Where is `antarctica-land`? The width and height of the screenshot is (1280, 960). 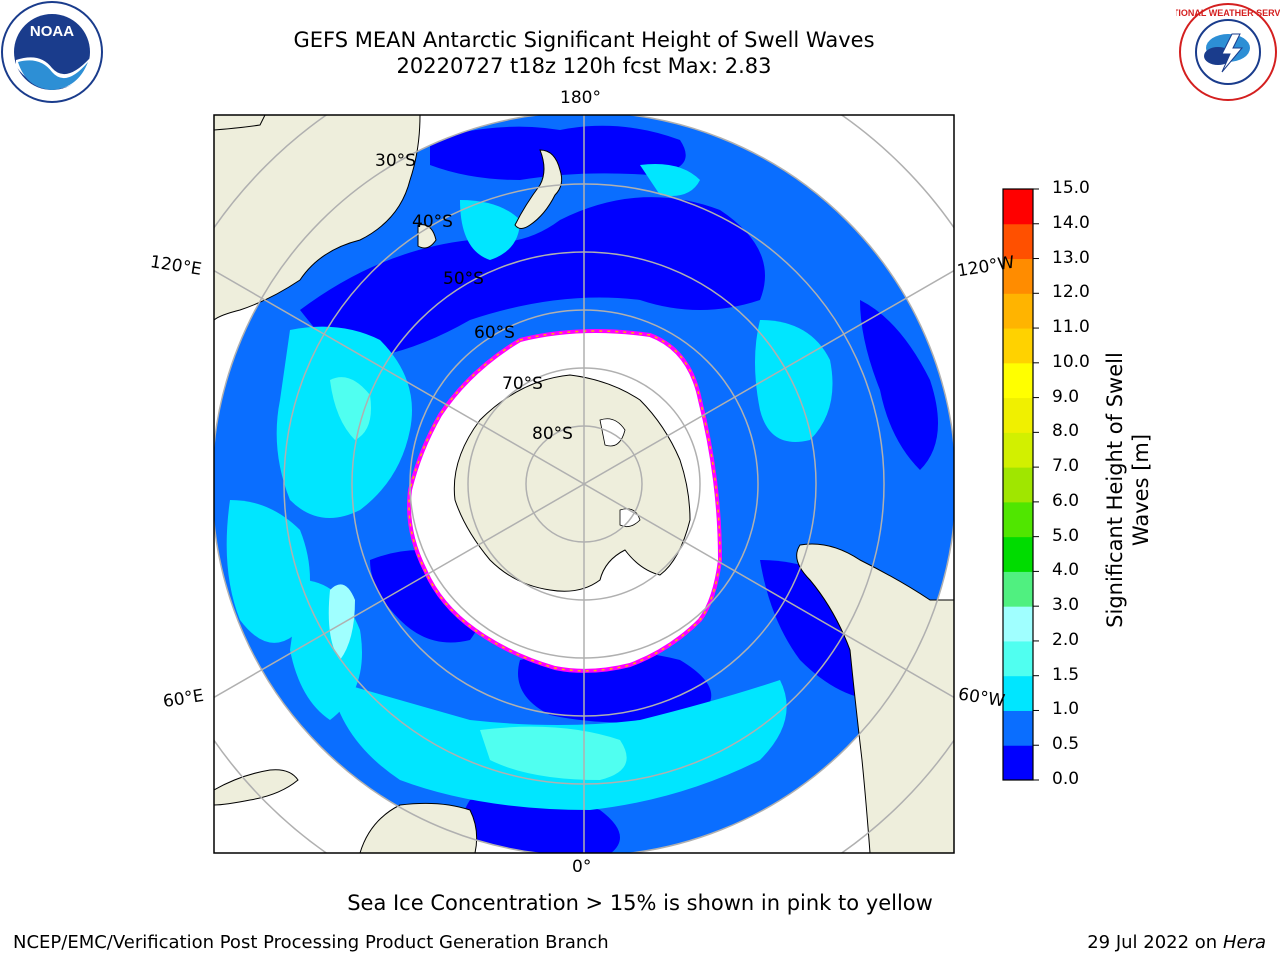 antarctica-land is located at coordinates (572, 483).